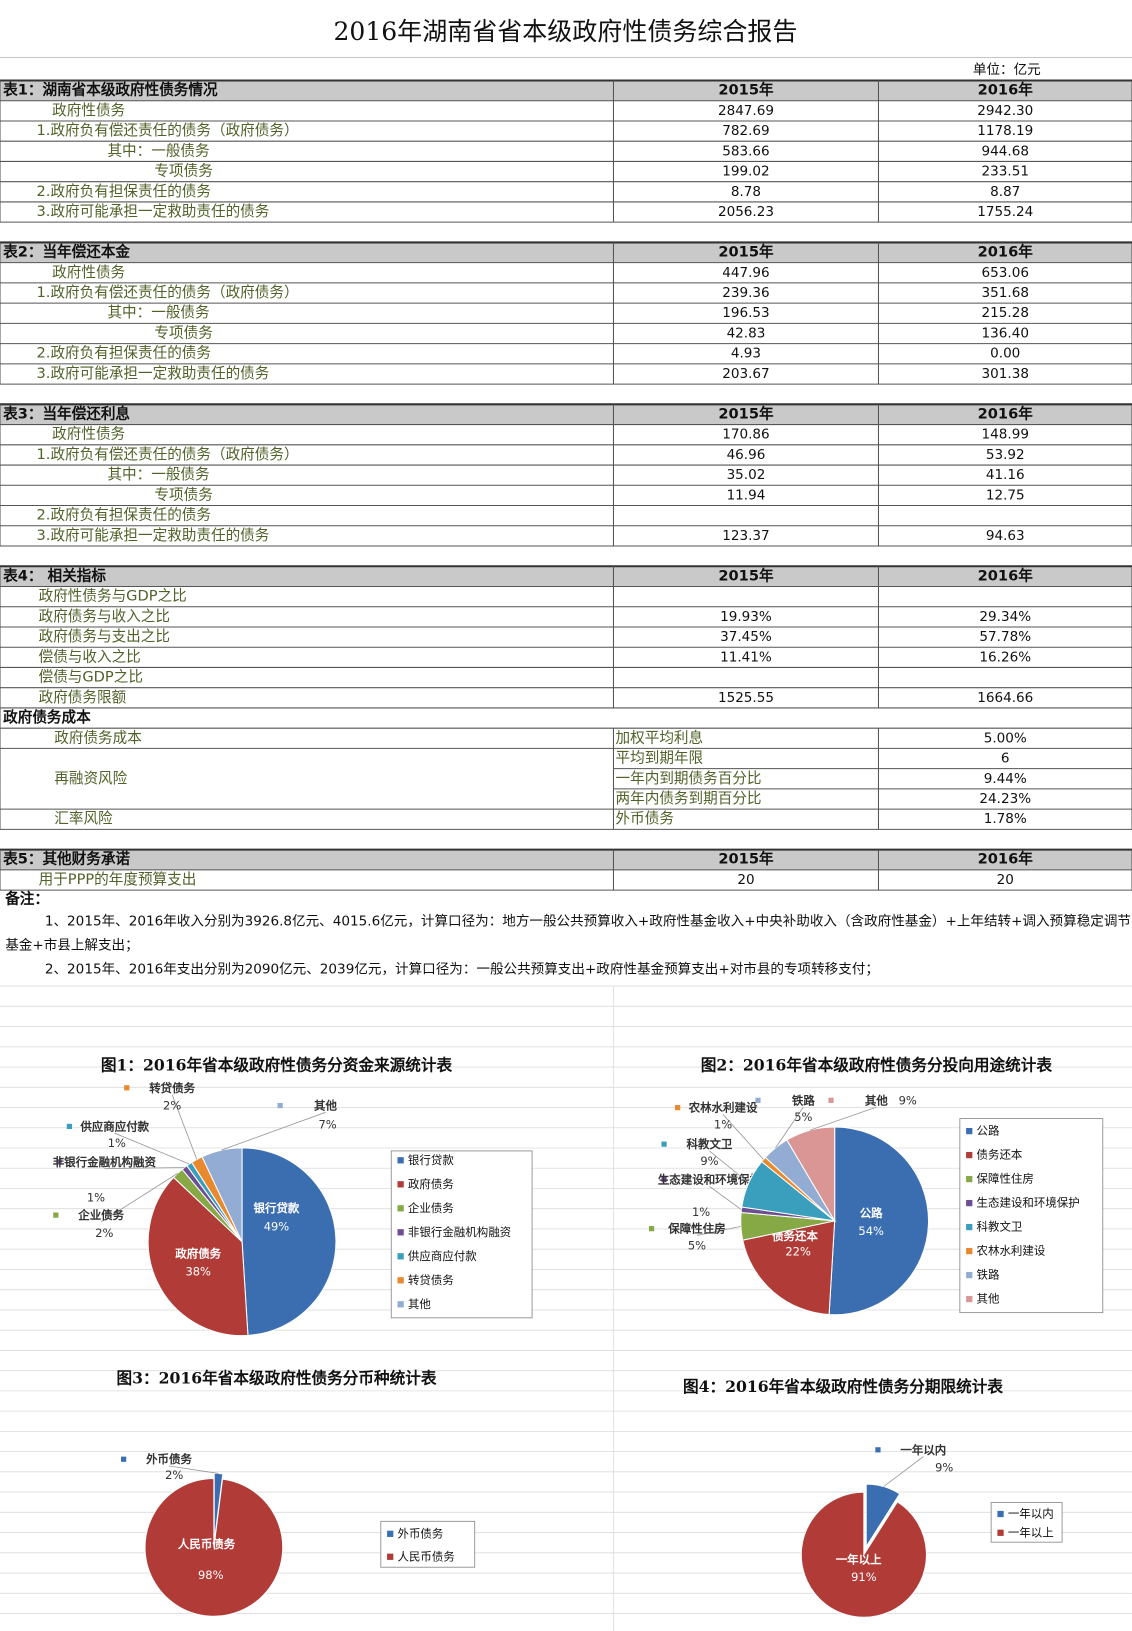 The width and height of the screenshot is (1132, 1631). Describe the element at coordinates (98, 737) in the screenshot. I see `row-label: 政府债务成本` at that location.